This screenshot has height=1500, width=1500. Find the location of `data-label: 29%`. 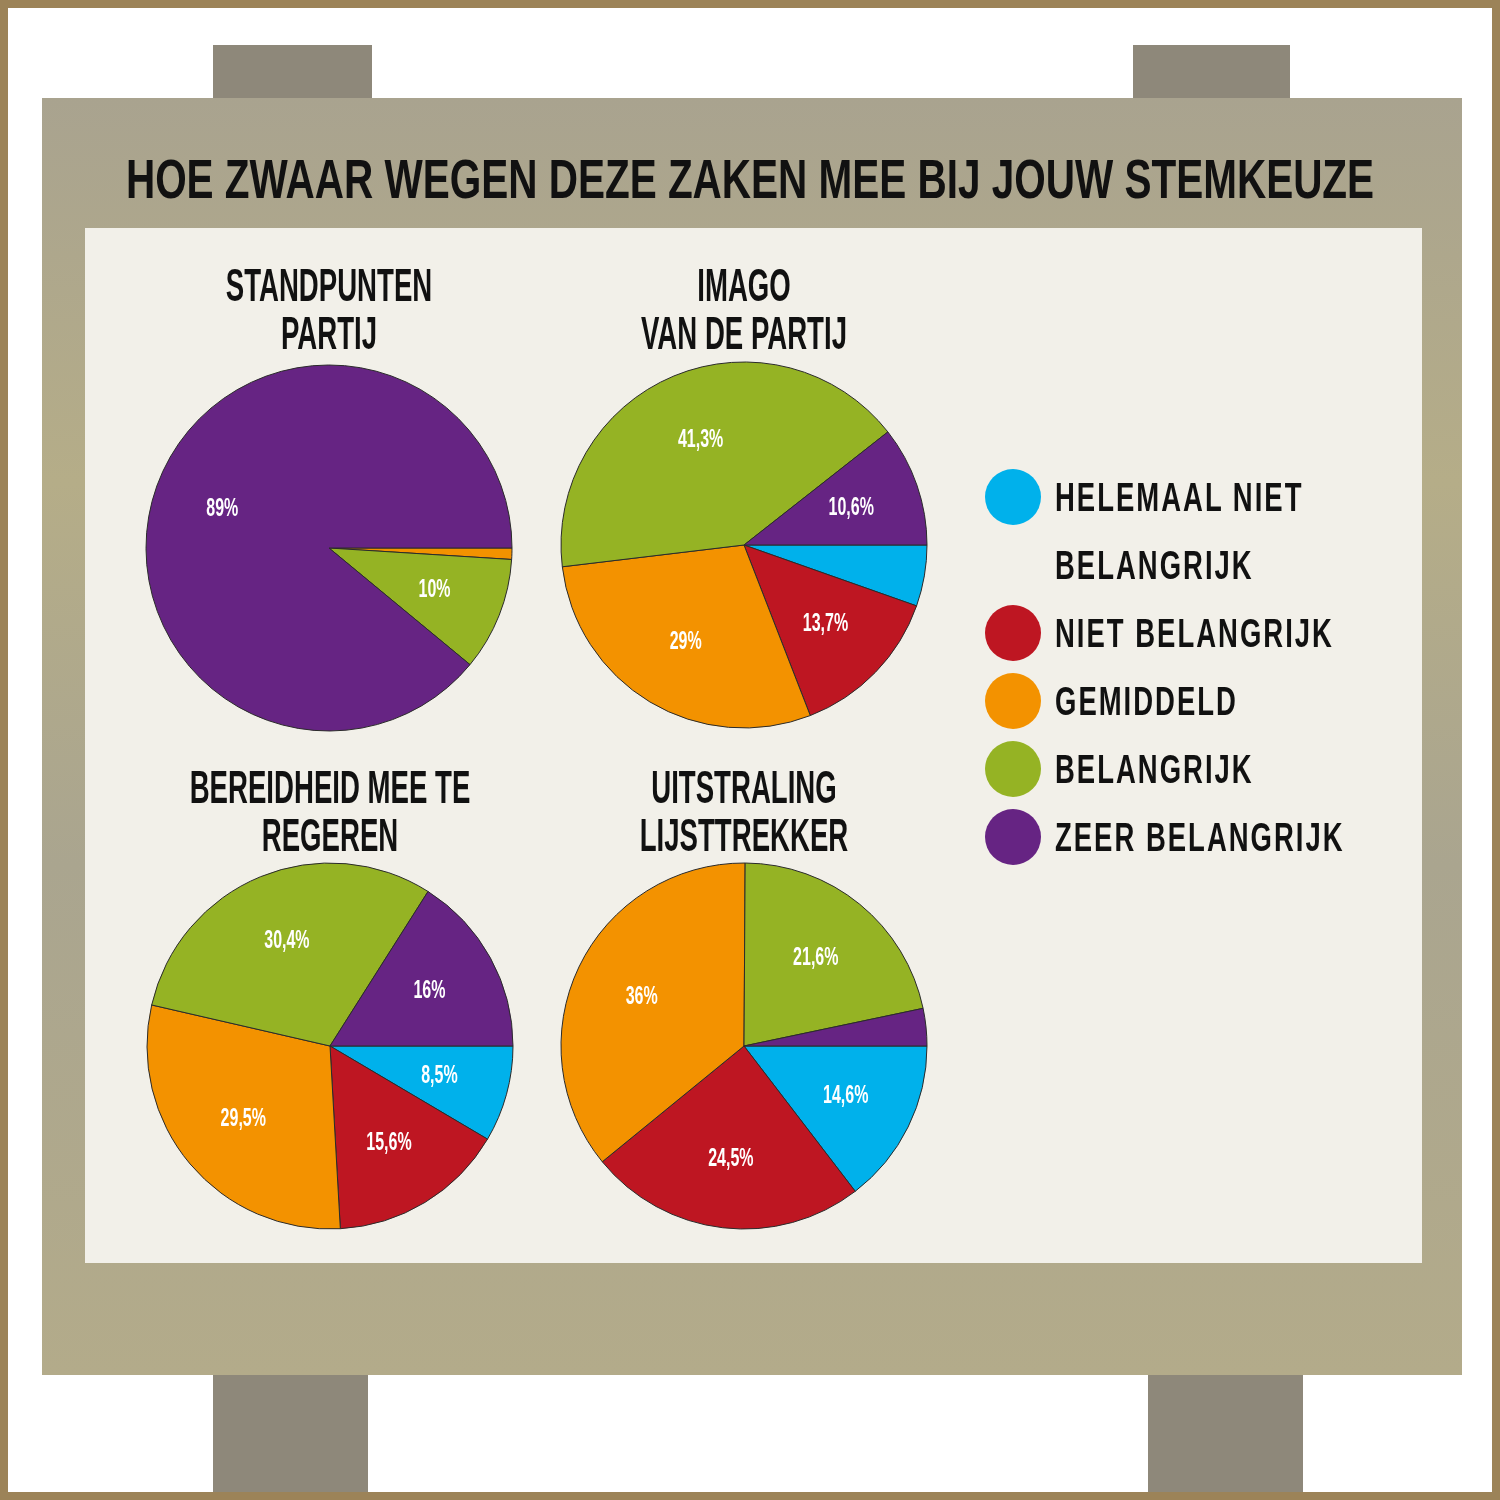

data-label: 29% is located at coordinates (685, 640).